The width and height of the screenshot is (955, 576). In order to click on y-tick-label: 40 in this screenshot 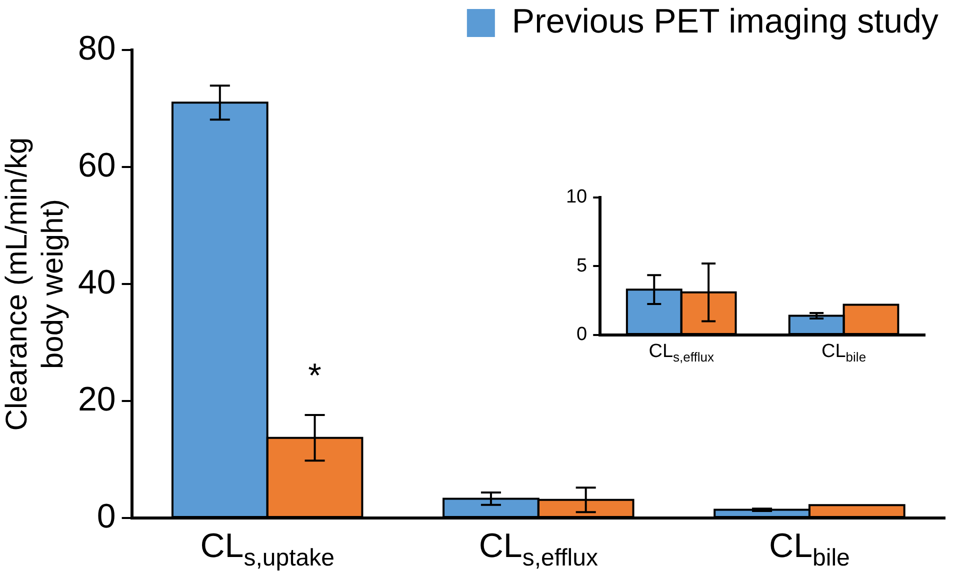, I will do `click(97, 282)`.